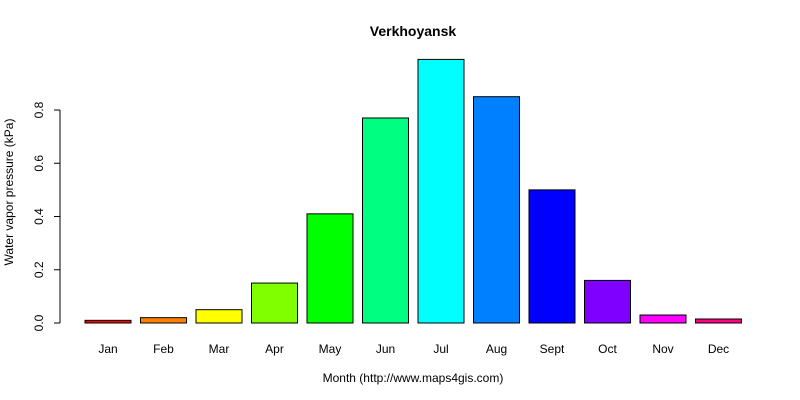  I want to click on x-tick-labels: Jan Feb Mar Apr May Jun Jul Aug Sept Oct Nov Dec, so click(413, 349).